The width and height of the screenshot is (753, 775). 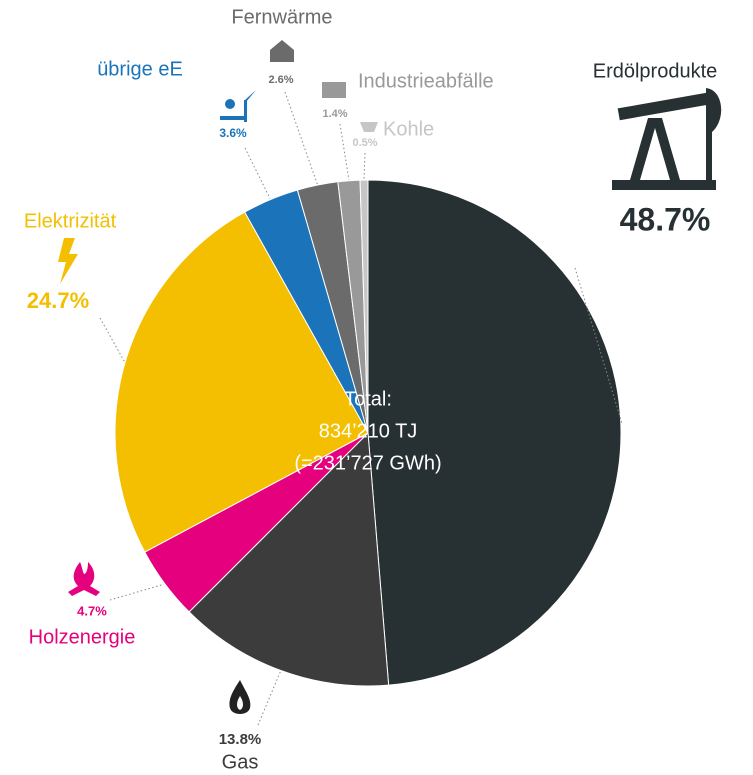 What do you see at coordinates (280, 80) in the screenshot?
I see `slice-value-label: 2.6%` at bounding box center [280, 80].